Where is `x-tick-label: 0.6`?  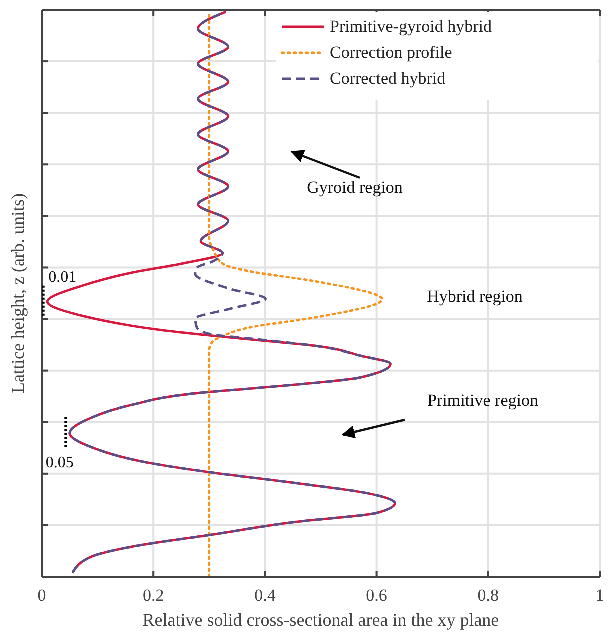
x-tick-label: 0.6 is located at coordinates (377, 595).